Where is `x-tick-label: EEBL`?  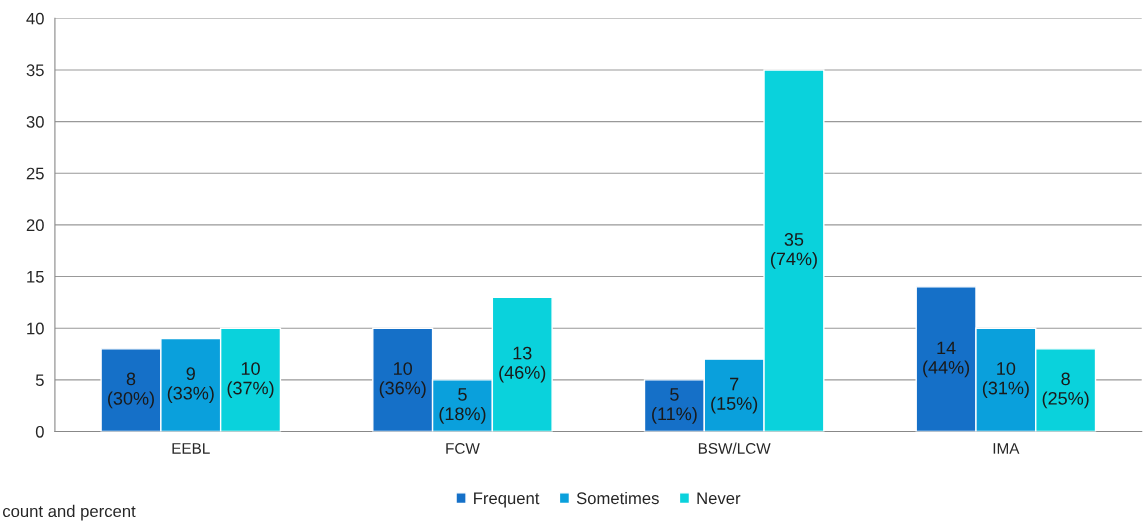
x-tick-label: EEBL is located at coordinates (191, 448).